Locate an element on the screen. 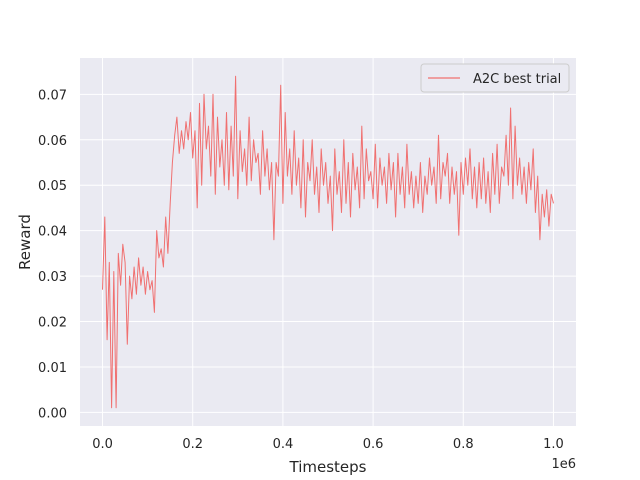 The height and width of the screenshot is (480, 640). y-tick-label: 0.05 is located at coordinates (52, 186).